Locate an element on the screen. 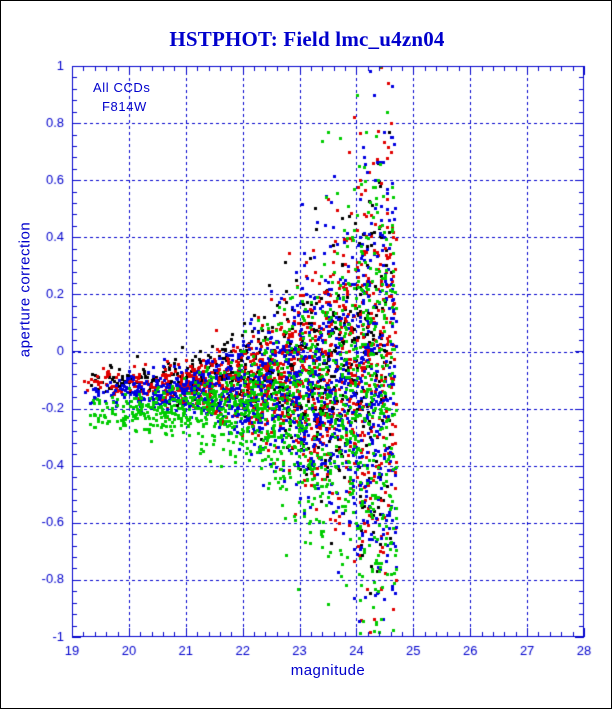  x-axis-label: magnitude is located at coordinates (328, 670).